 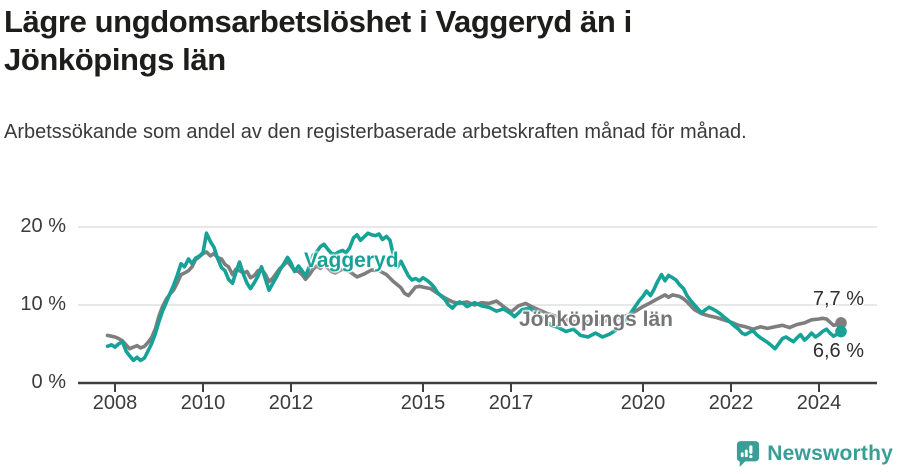 I want to click on x-tick-label-2015: 2015, so click(x=423, y=403).